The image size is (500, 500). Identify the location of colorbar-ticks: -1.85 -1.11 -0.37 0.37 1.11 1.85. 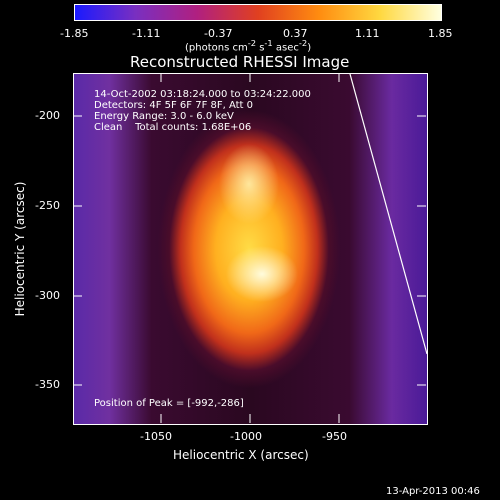
(250, 20).